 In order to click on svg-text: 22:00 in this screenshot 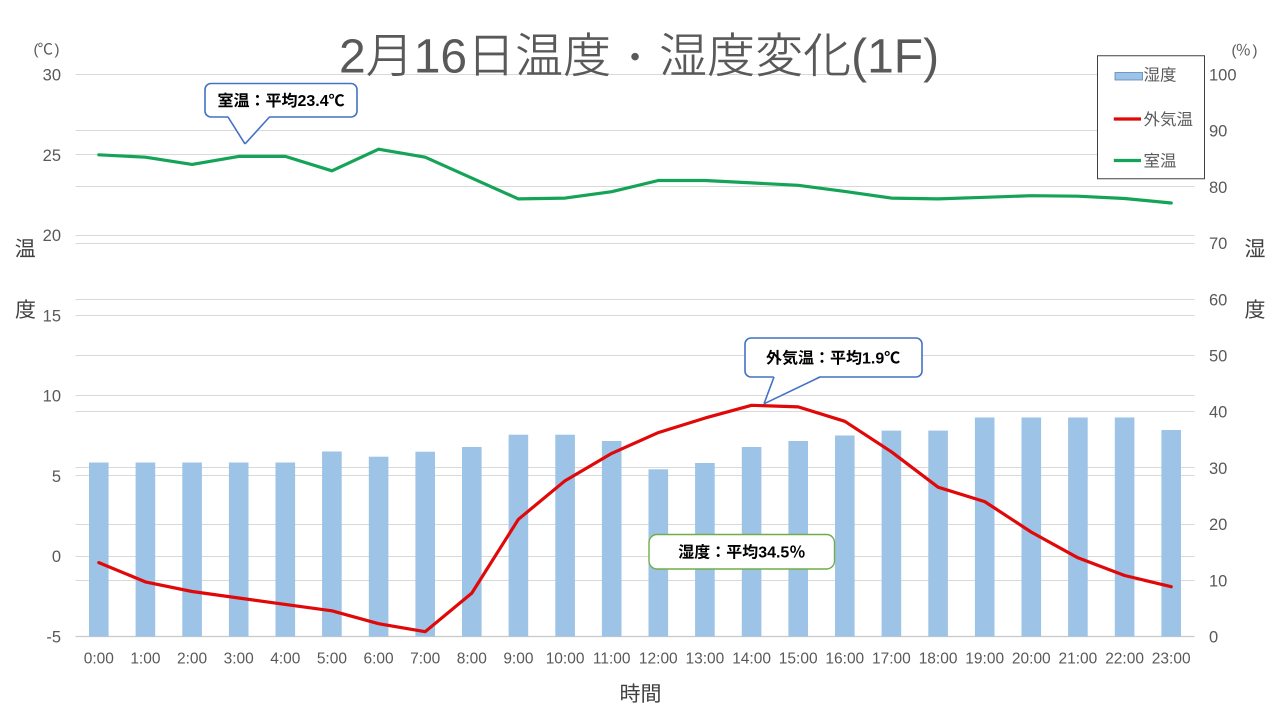, I will do `click(1124, 659)`.